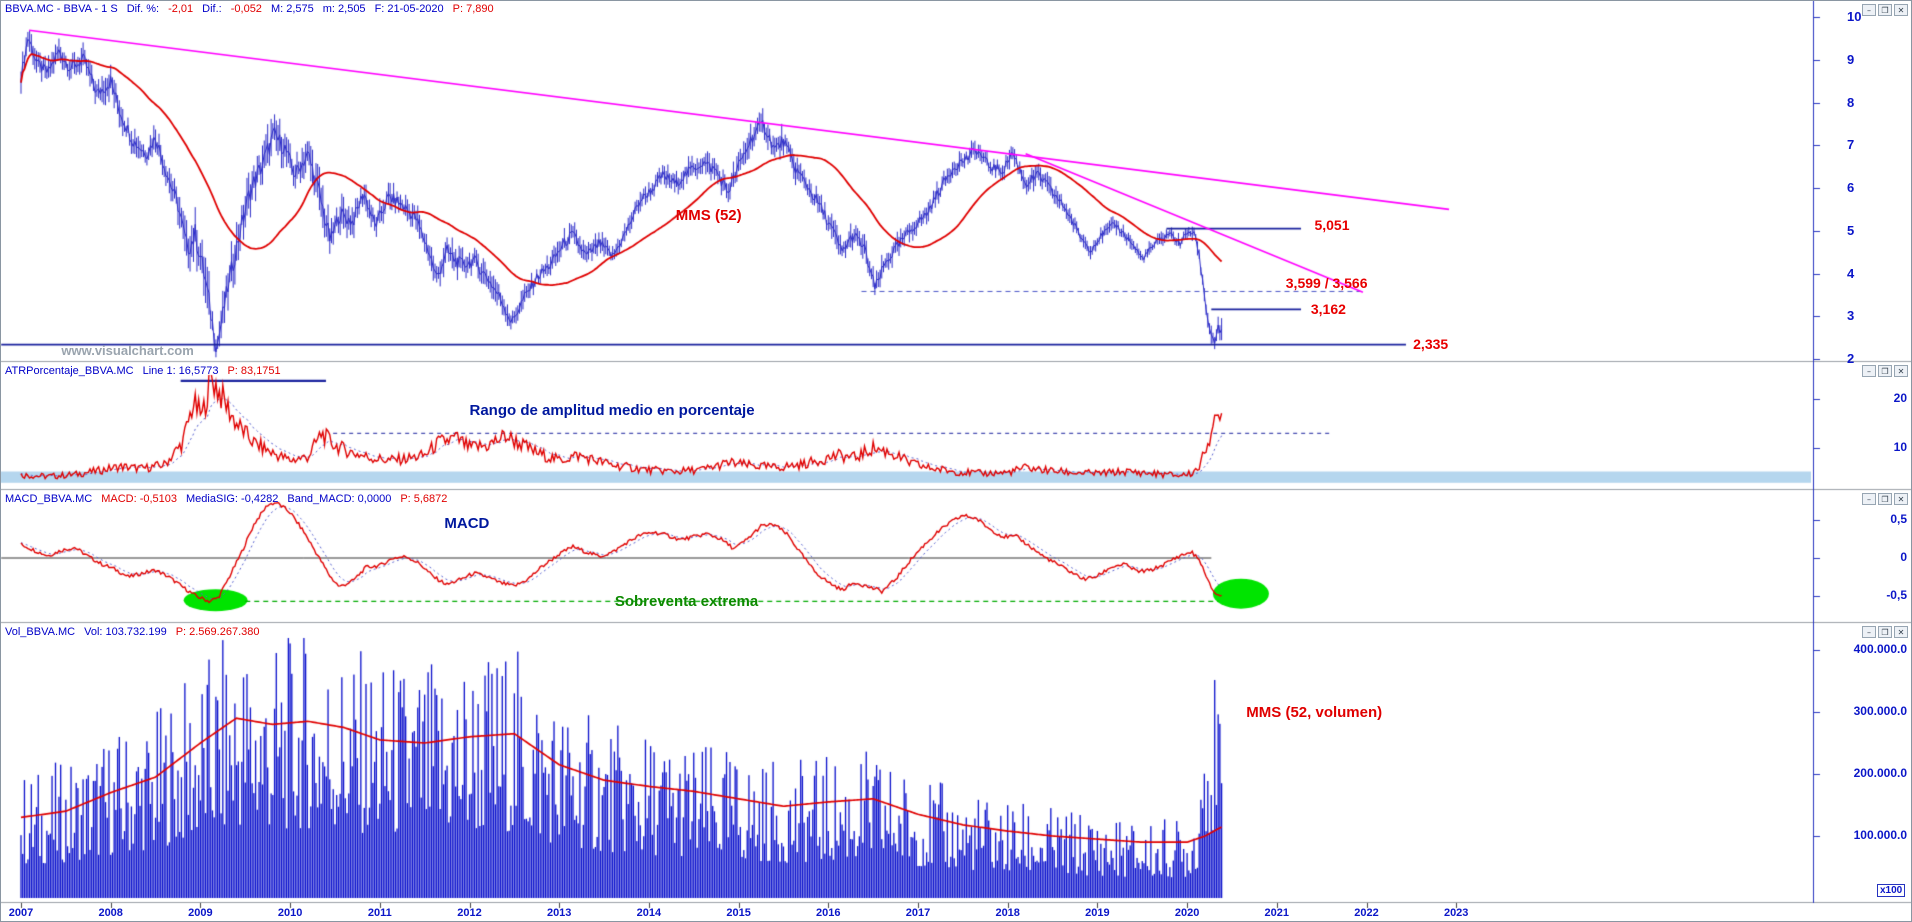 This screenshot has width=1912, height=922. What do you see at coordinates (469, 913) in the screenshot?
I see `year-label: 2012` at bounding box center [469, 913].